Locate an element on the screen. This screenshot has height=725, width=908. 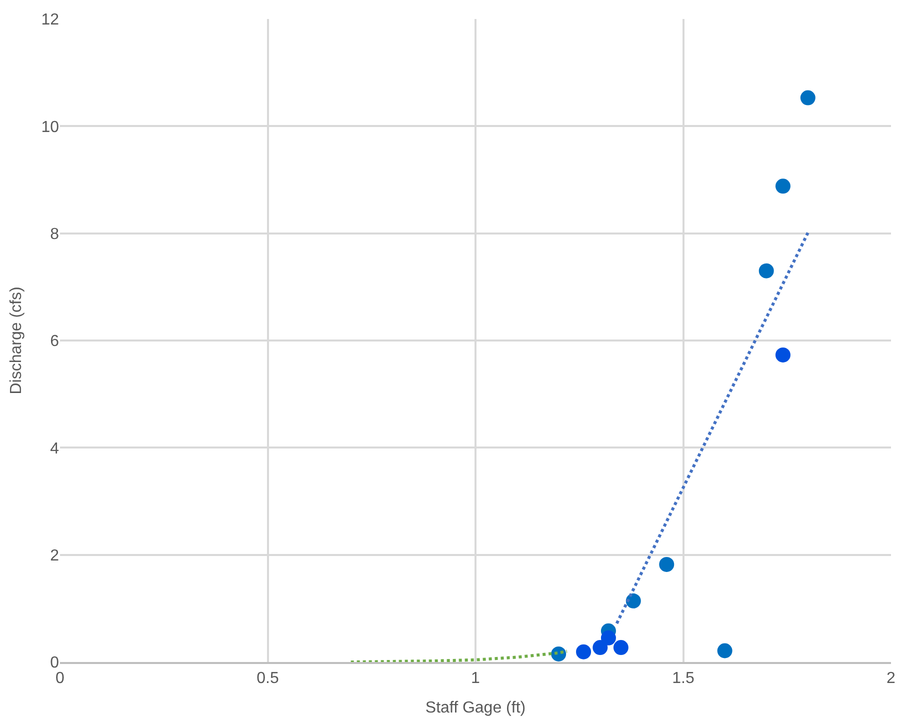
x-tick-label: 1 is located at coordinates (475, 679).